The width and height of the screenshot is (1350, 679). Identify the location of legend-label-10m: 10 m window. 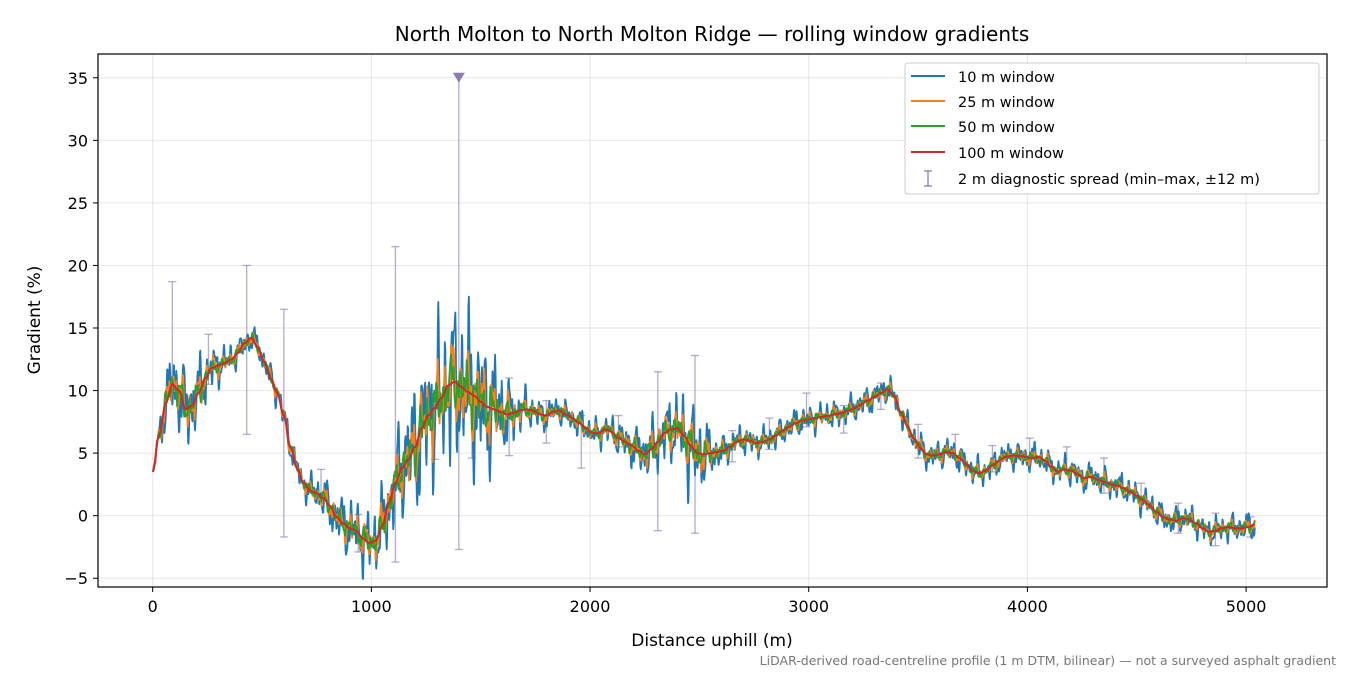
(1006, 78).